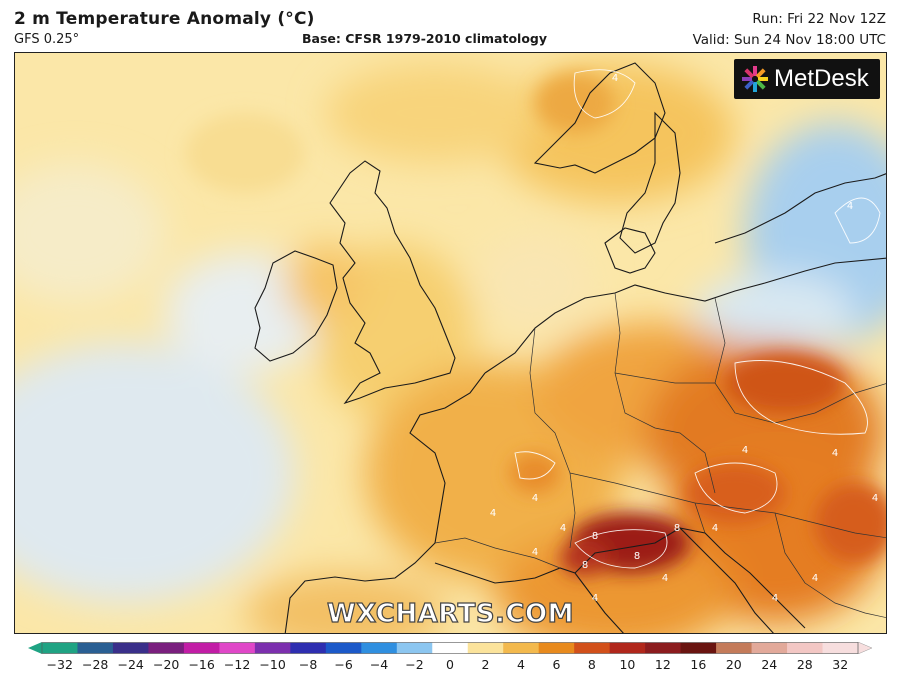 This screenshot has width=900, height=689. Describe the element at coordinates (272, 664) in the screenshot. I see `colorbar-tick-label: −10` at that location.